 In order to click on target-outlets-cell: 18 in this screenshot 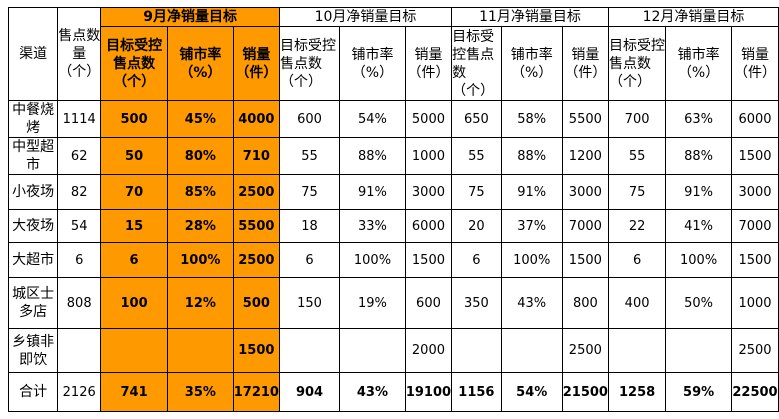, I will do `click(309, 226)`.